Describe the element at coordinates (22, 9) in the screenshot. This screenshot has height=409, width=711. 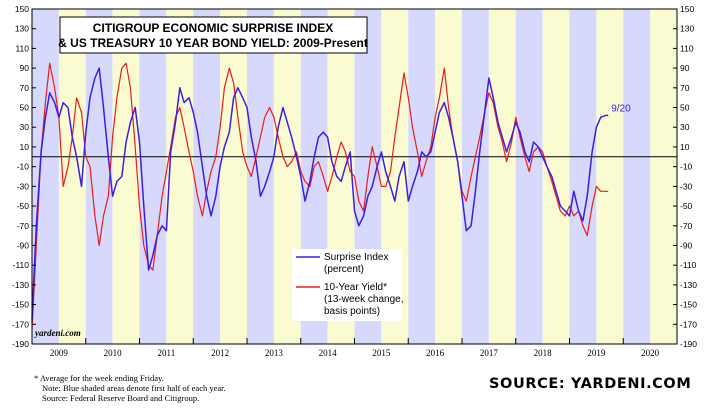
I see `y-tick-label-left: 150` at that location.